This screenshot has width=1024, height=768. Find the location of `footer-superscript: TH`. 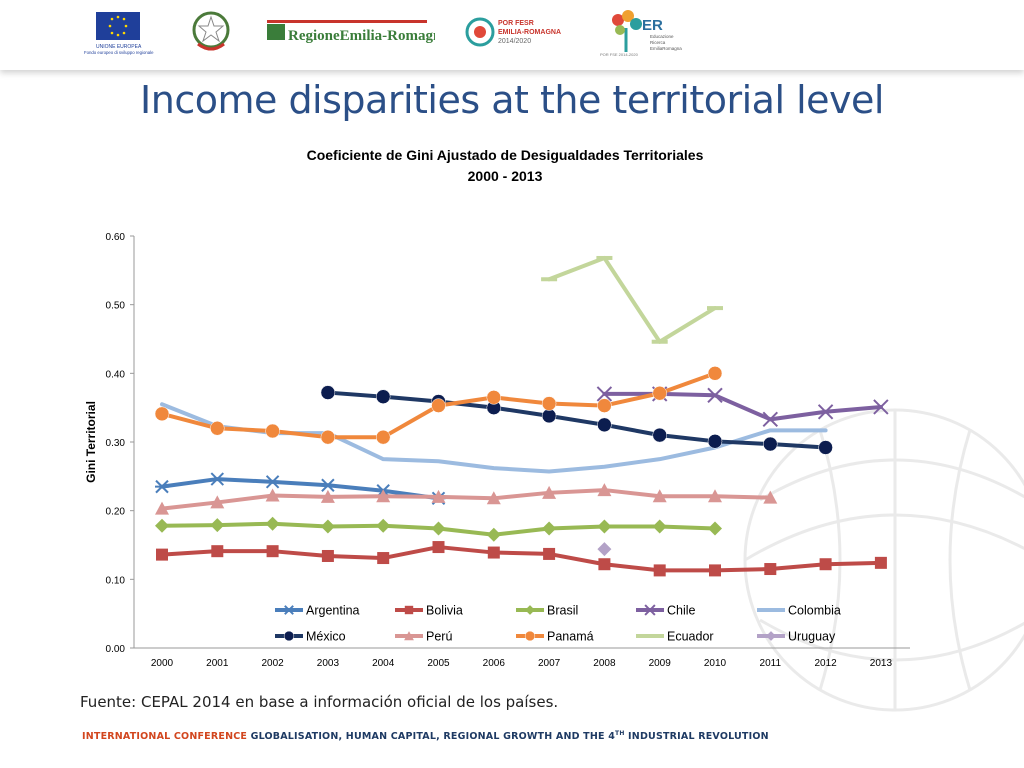

footer-superscript: TH is located at coordinates (620, 733).